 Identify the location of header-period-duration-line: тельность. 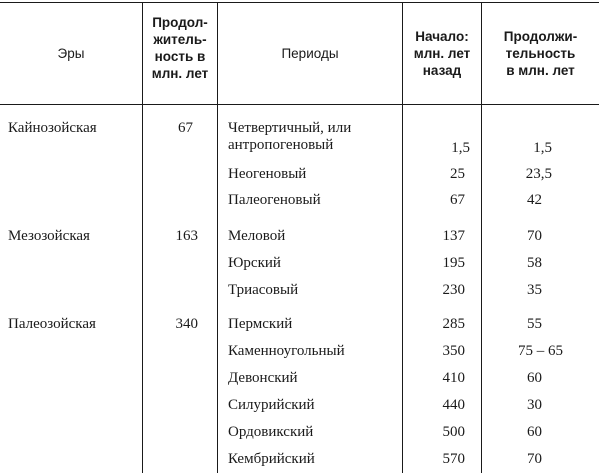
(540, 53).